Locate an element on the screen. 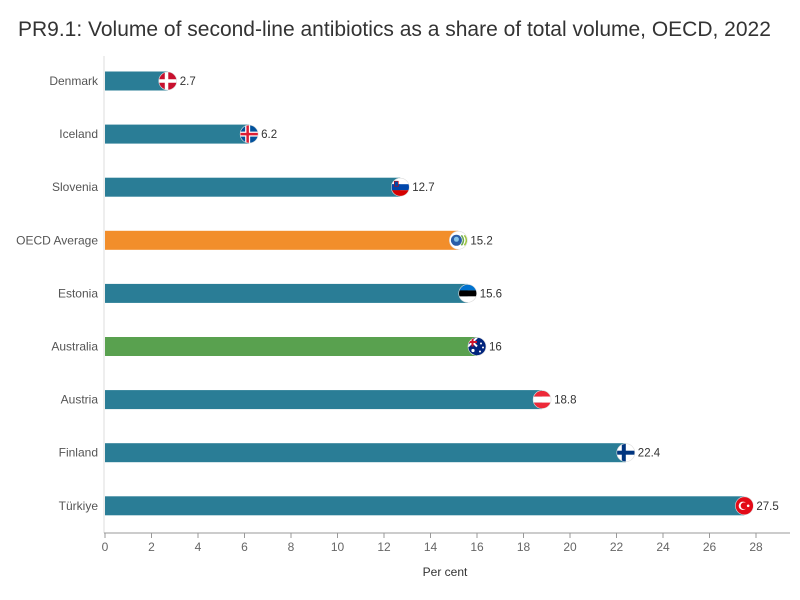 The width and height of the screenshot is (800, 600). bar-row: Denmark 2.7 is located at coordinates (122, 81).